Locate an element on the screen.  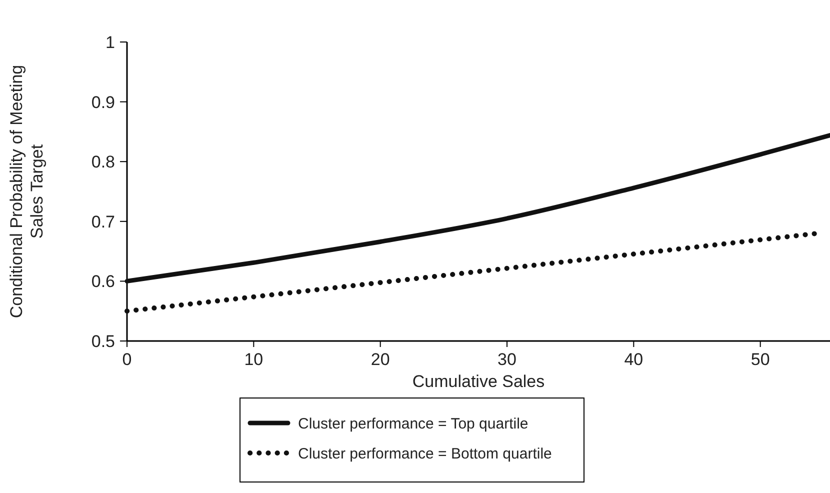
x-tick-label: 0 is located at coordinates (127, 359).